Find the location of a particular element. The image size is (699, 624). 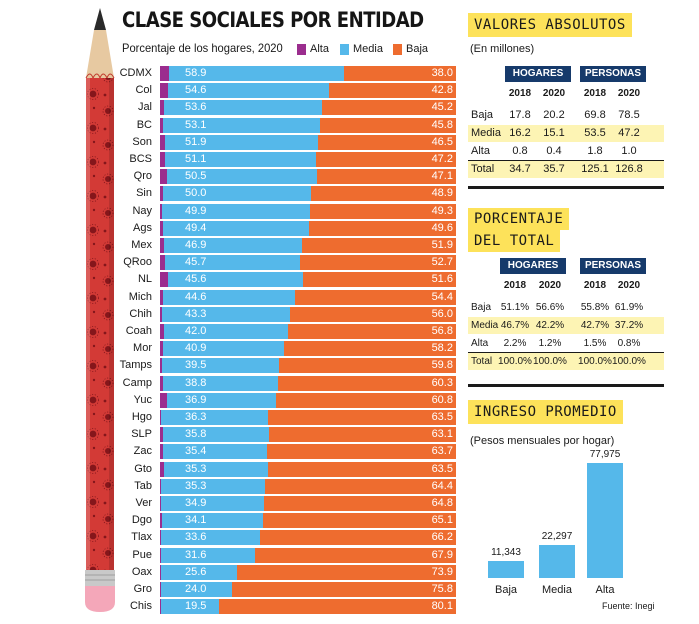

absolute-personas-header: PERSONAS is located at coordinates (613, 74).